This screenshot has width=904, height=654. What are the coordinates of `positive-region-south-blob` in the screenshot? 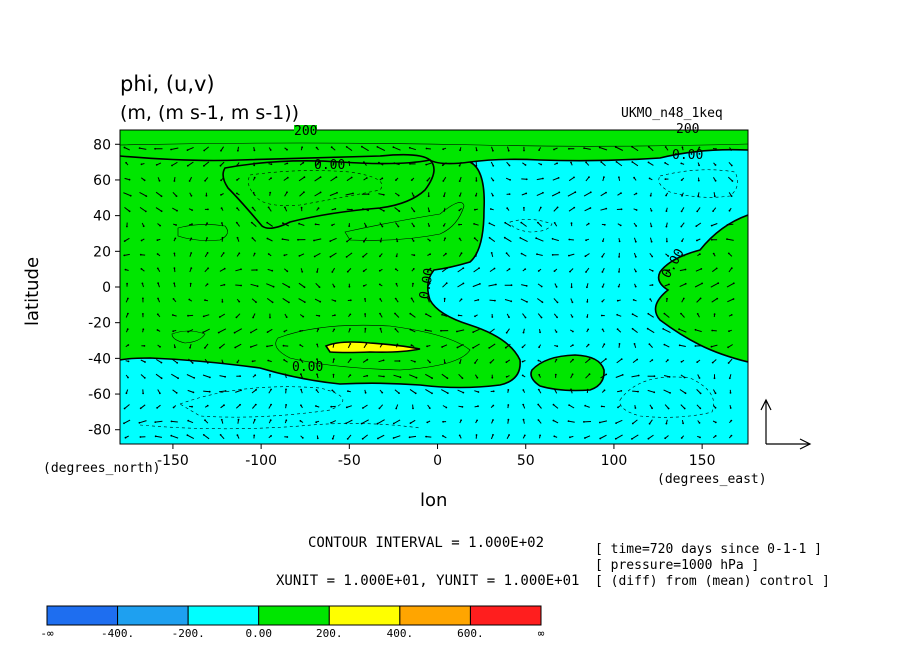 It's located at (568, 373).